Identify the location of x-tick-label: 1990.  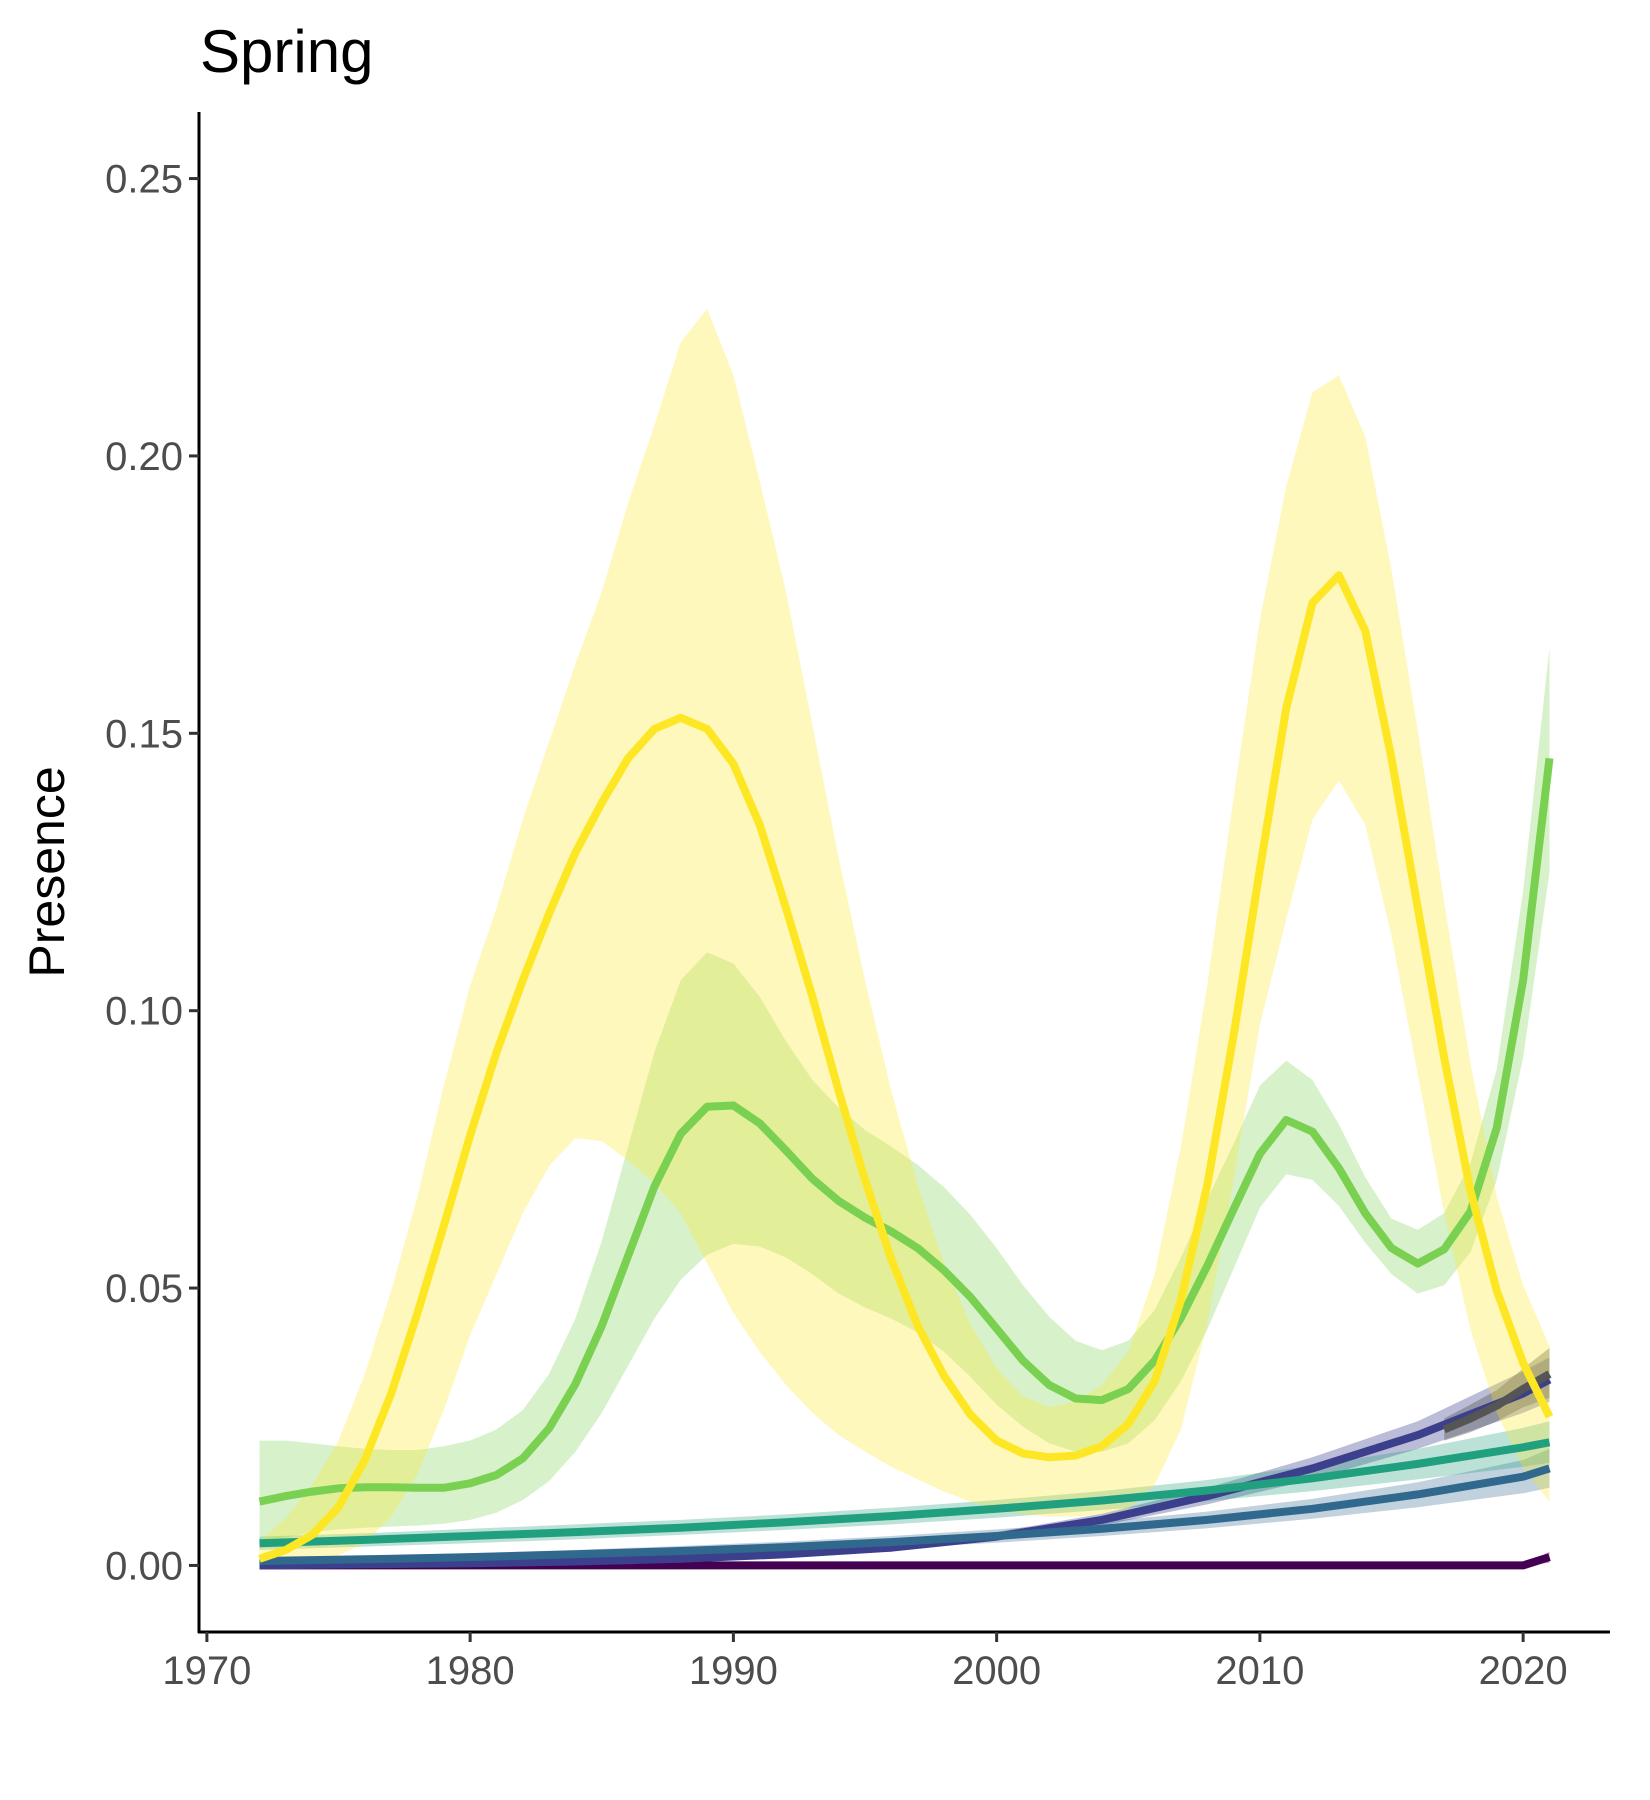
(733, 1671).